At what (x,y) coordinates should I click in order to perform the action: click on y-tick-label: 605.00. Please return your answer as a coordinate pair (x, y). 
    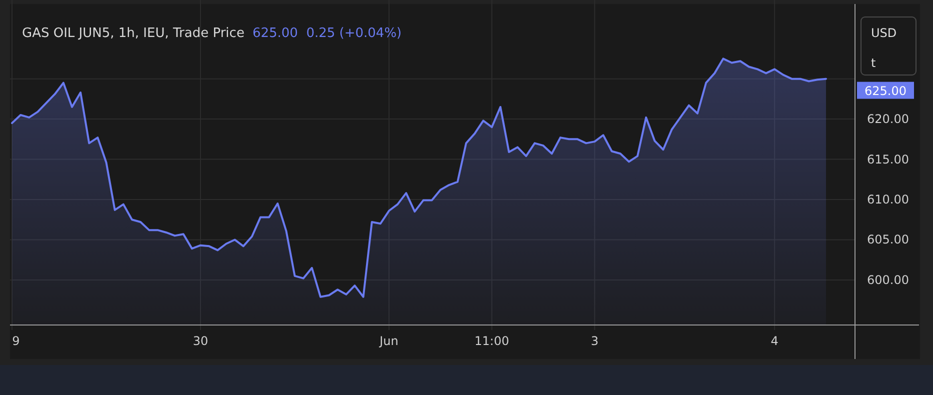
    Looking at the image, I should click on (888, 239).